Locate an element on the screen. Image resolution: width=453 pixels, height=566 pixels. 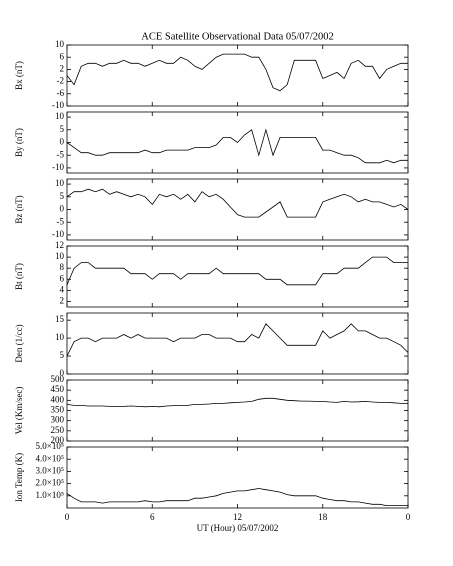
y-tick-label: 8 is located at coordinates (62, 267).